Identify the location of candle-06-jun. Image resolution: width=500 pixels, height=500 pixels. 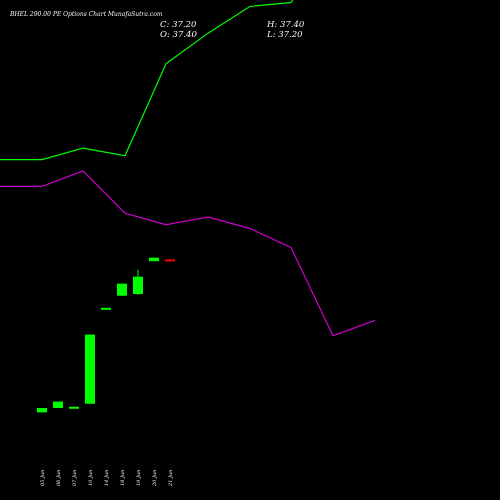
(58, 405).